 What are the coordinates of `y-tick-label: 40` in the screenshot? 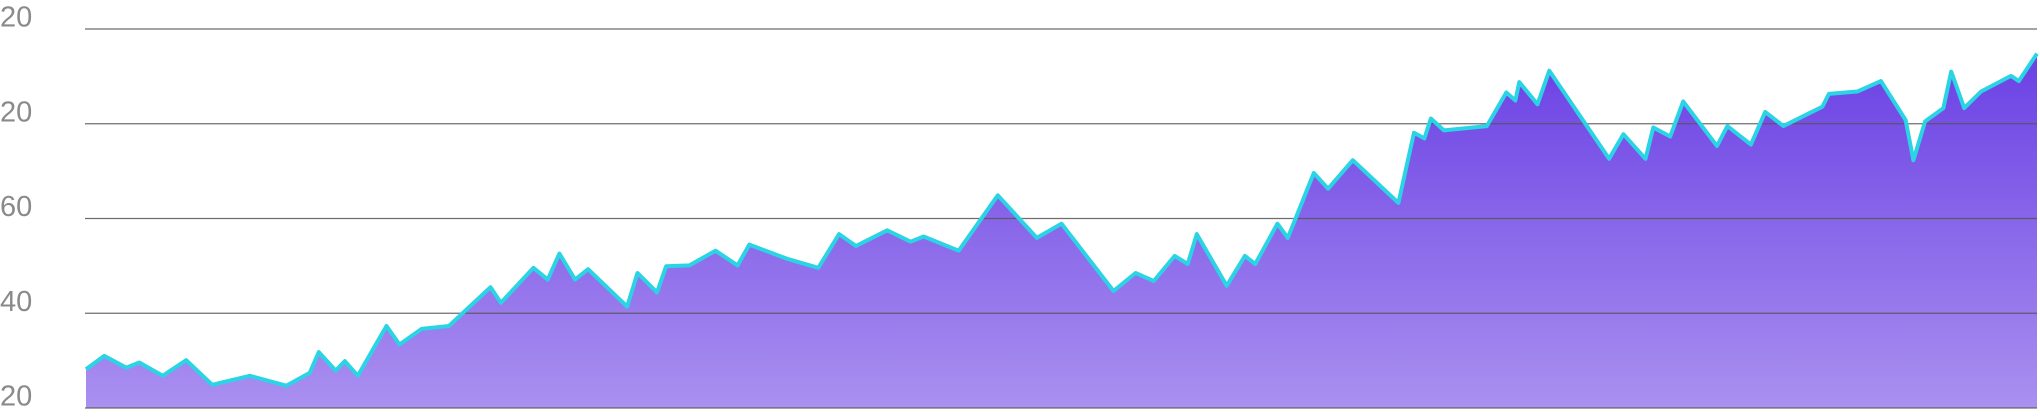 It's located at (16, 302).